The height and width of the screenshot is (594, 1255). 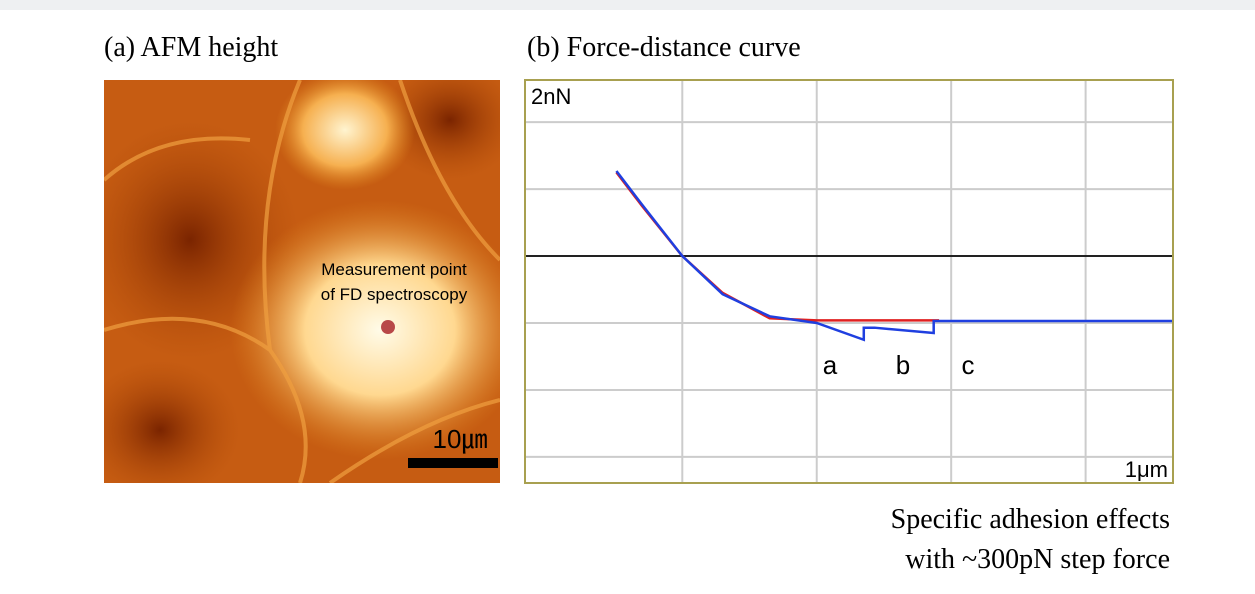 I want to click on chart-title: (b) Force-distance curve, so click(x=664, y=47).